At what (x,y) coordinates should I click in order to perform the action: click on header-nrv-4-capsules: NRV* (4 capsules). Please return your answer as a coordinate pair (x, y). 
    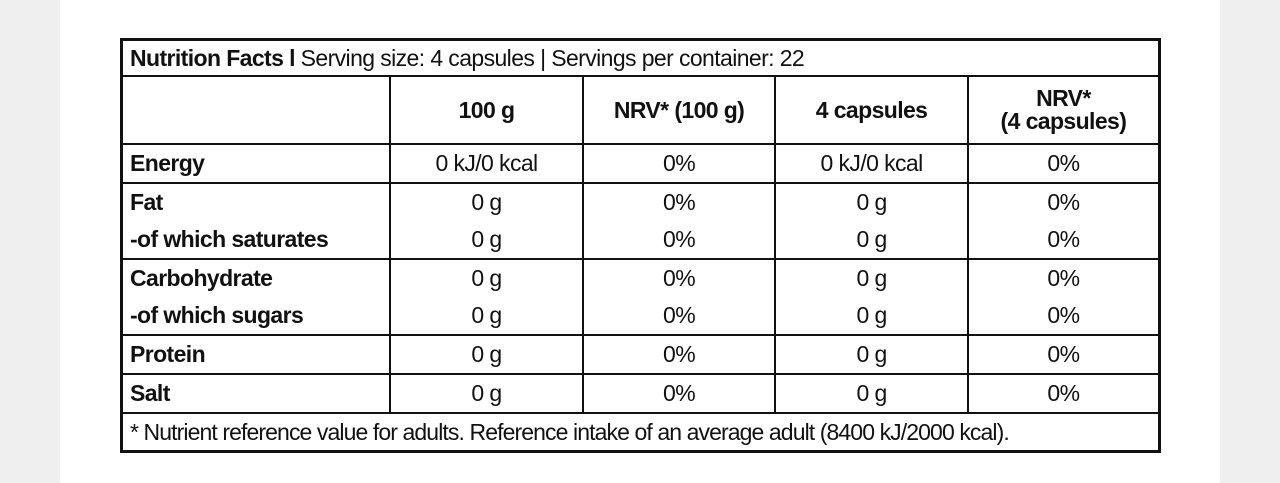
    Looking at the image, I should click on (1063, 110).